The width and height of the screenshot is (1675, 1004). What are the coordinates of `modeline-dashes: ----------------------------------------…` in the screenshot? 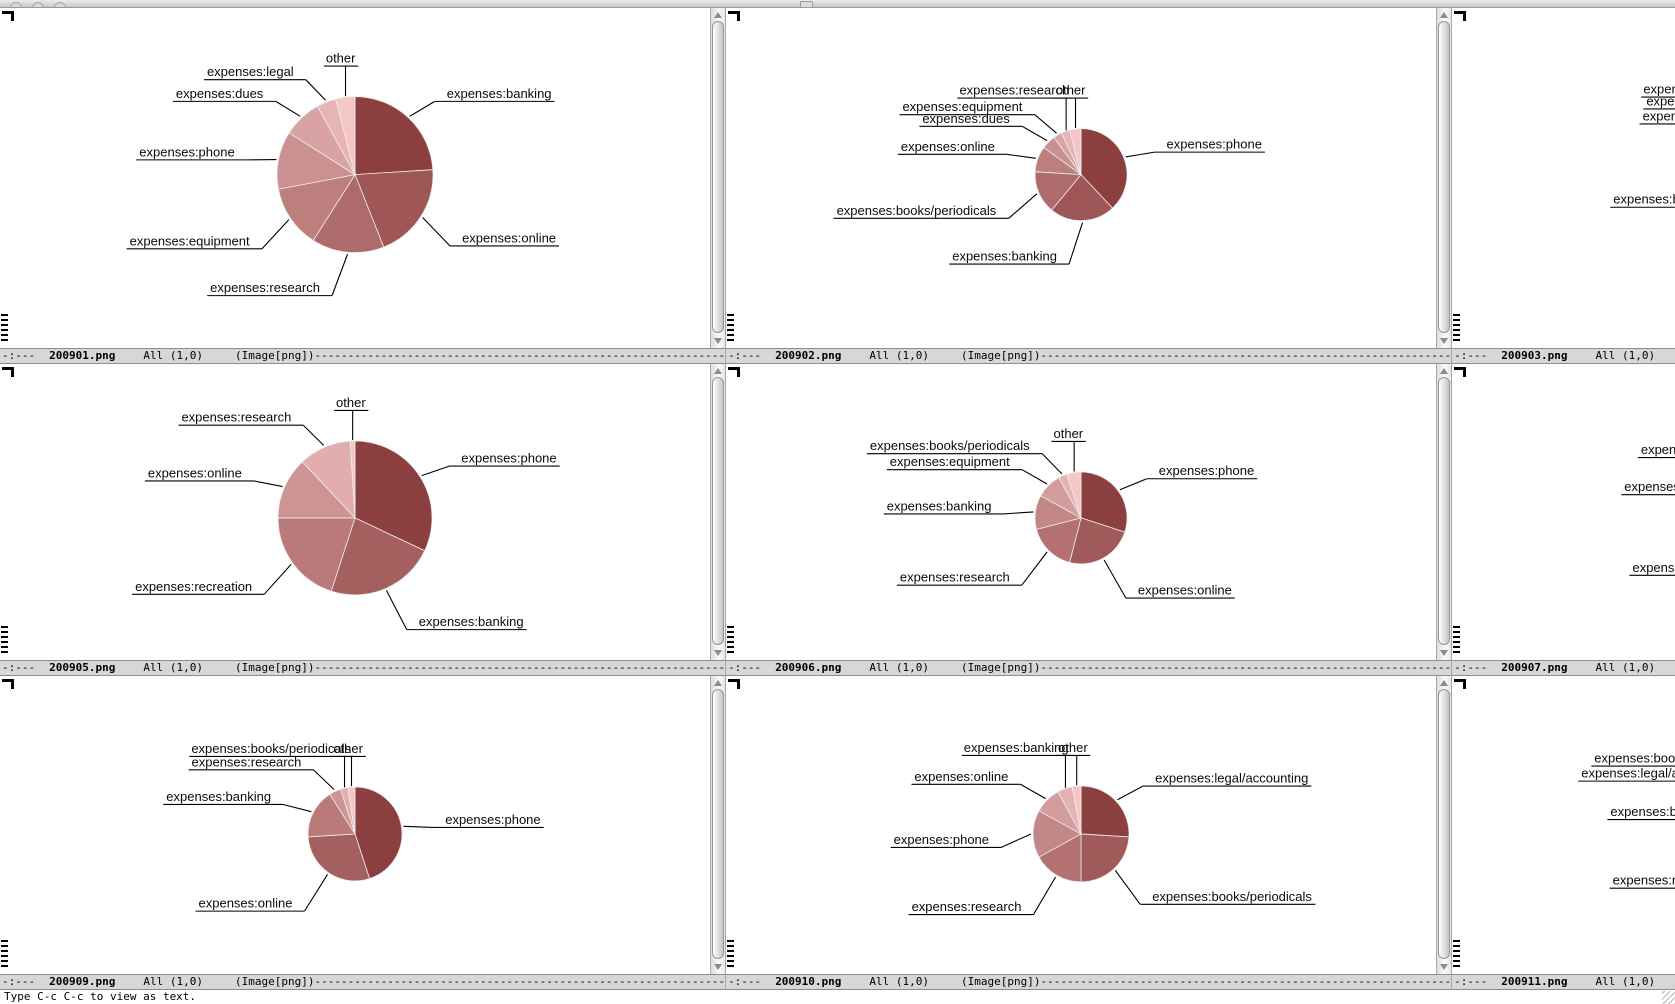 It's located at (520, 667).